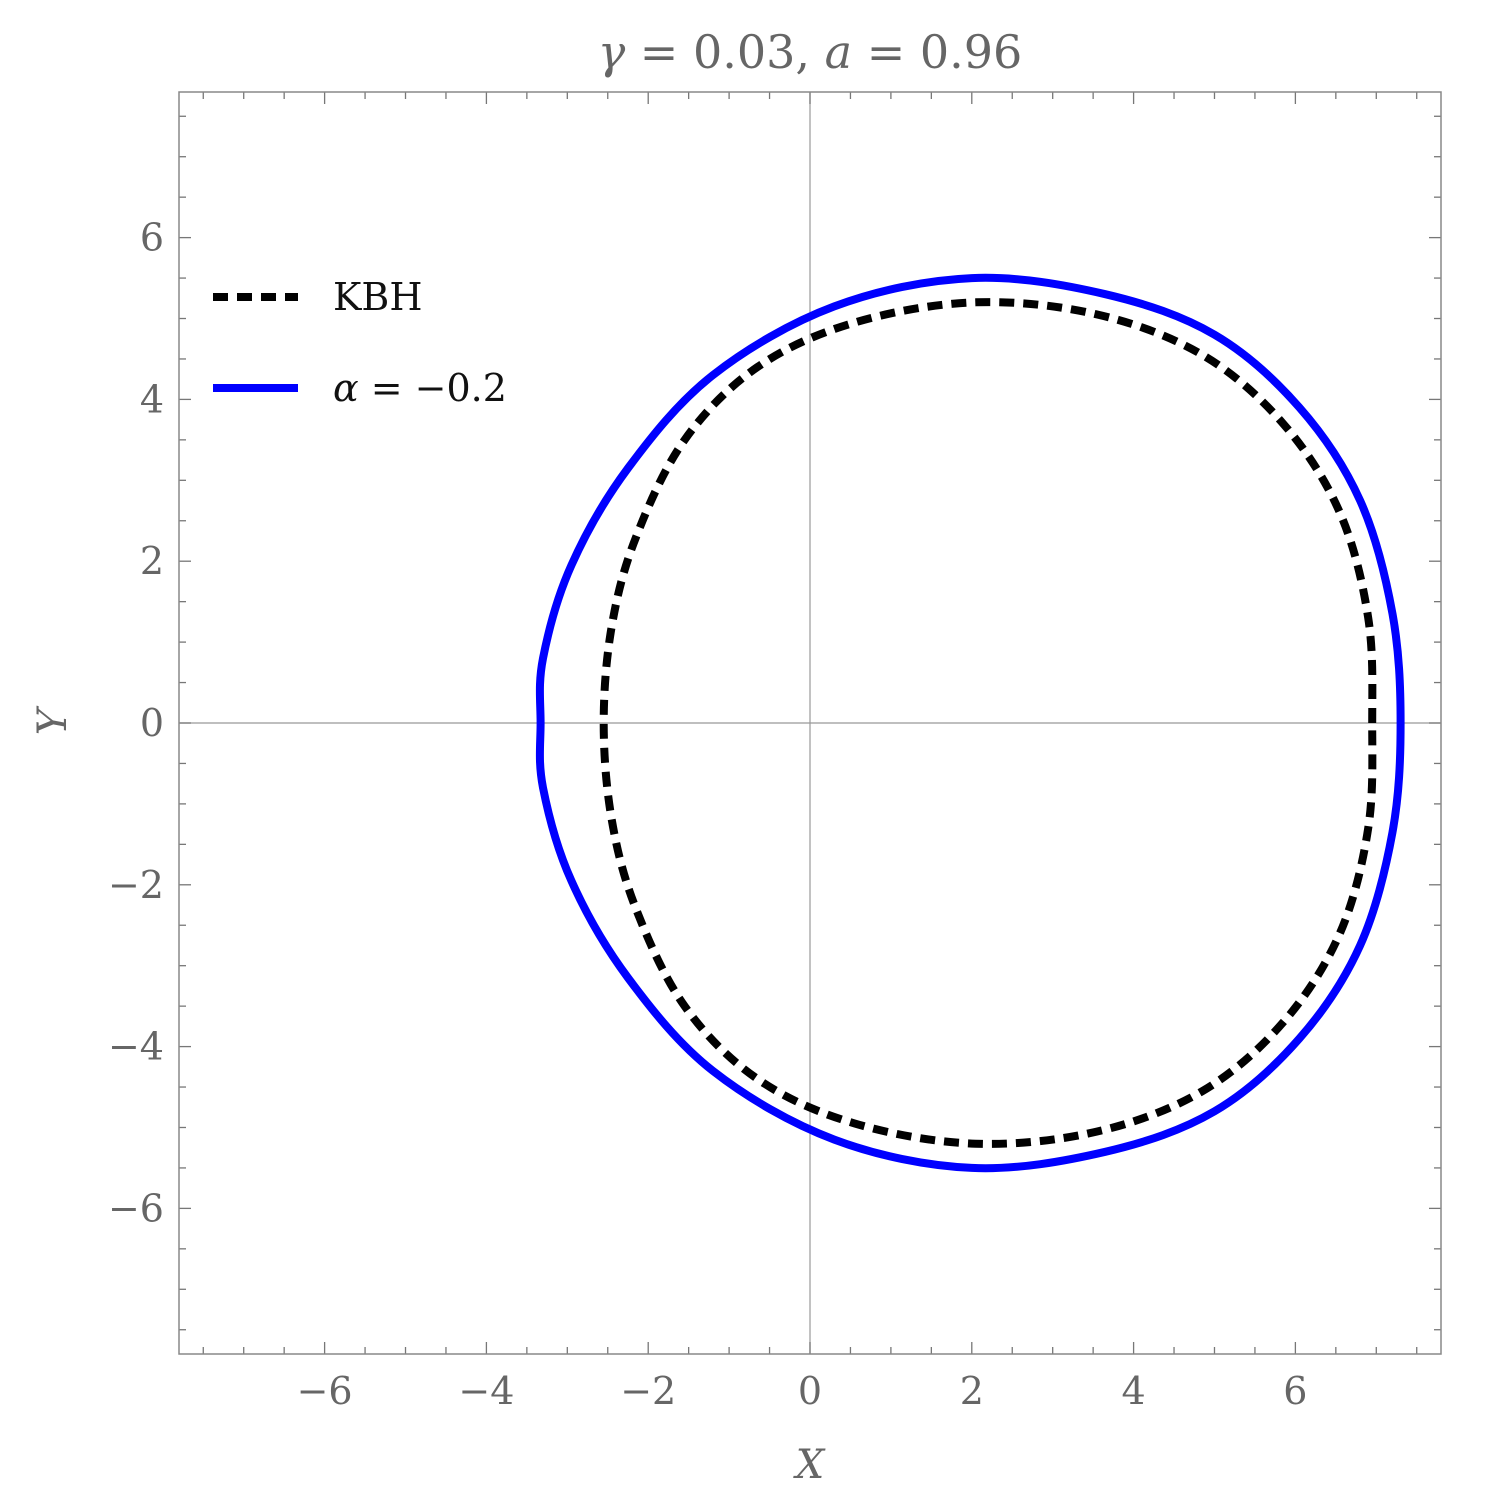 This screenshot has height=1511, width=1485. What do you see at coordinates (325, 1391) in the screenshot?
I see `x-tick-label: −6` at bounding box center [325, 1391].